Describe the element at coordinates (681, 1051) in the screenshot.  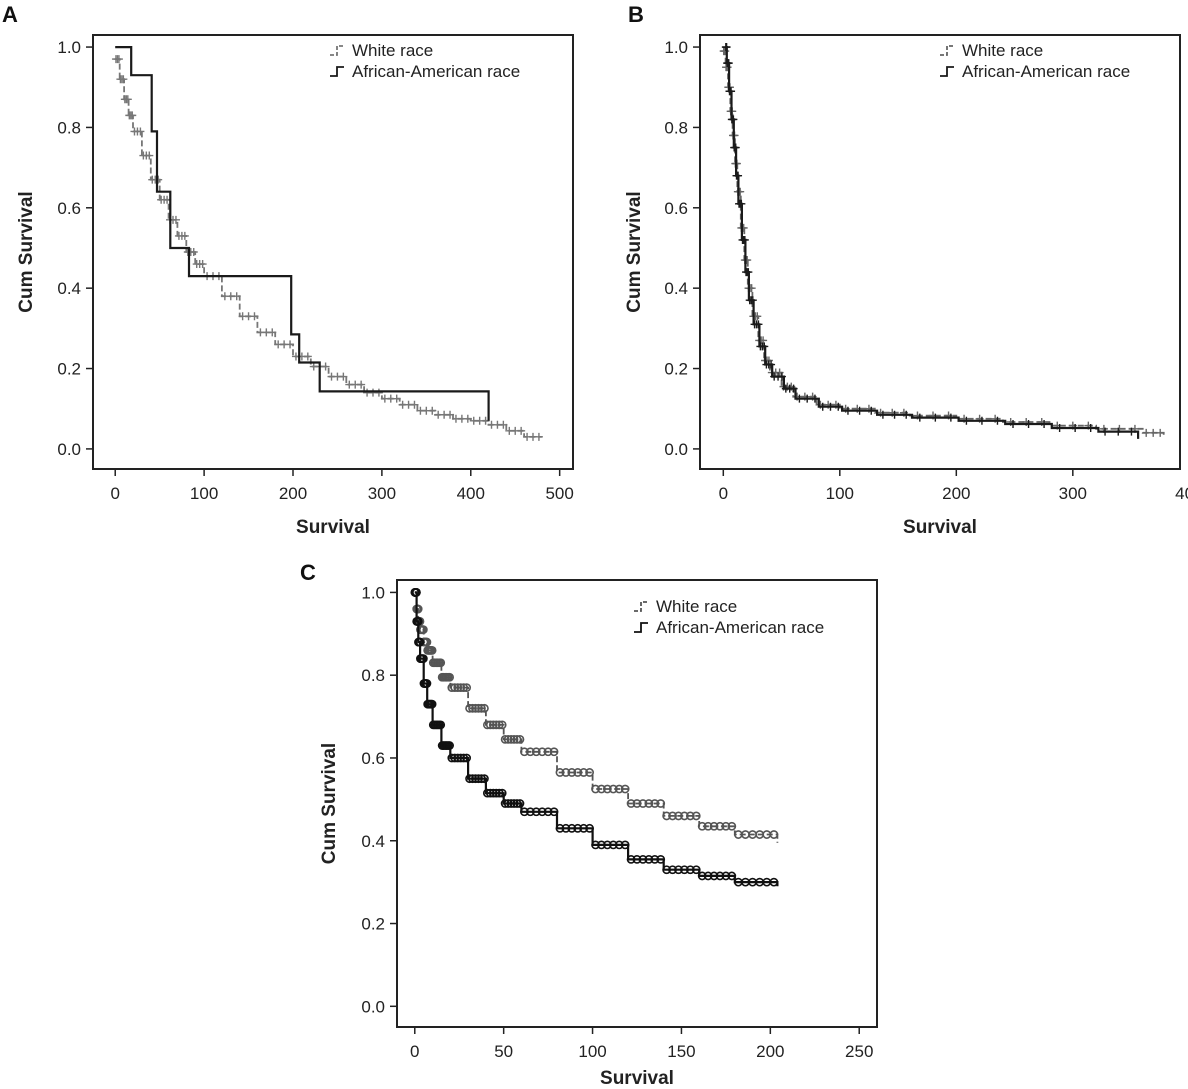
I see `x-tick-label: 150` at that location.